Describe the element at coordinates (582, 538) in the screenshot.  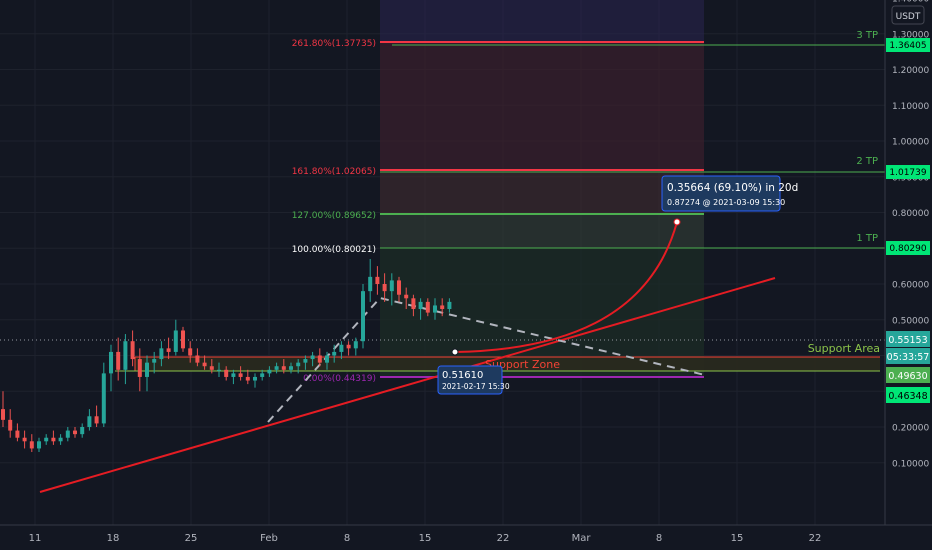
I see `time-tick-label: Mar` at that location.